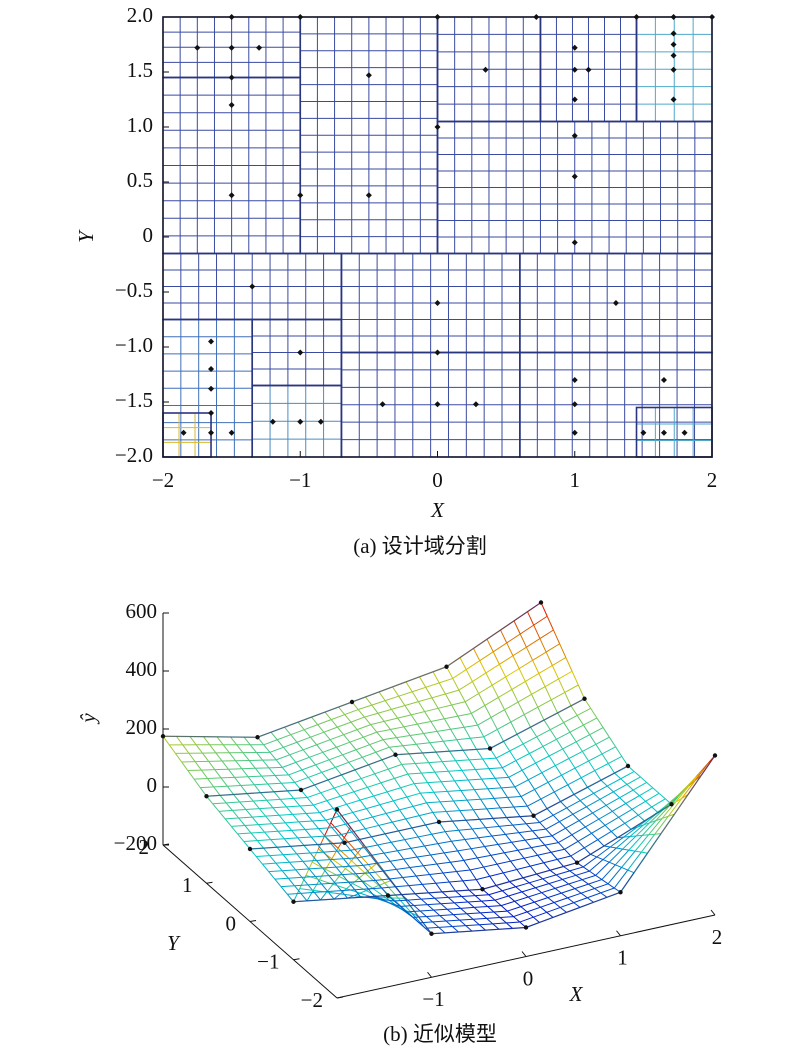 This screenshot has width=800, height=1056. I want to click on surface-row, so click(395, 747).